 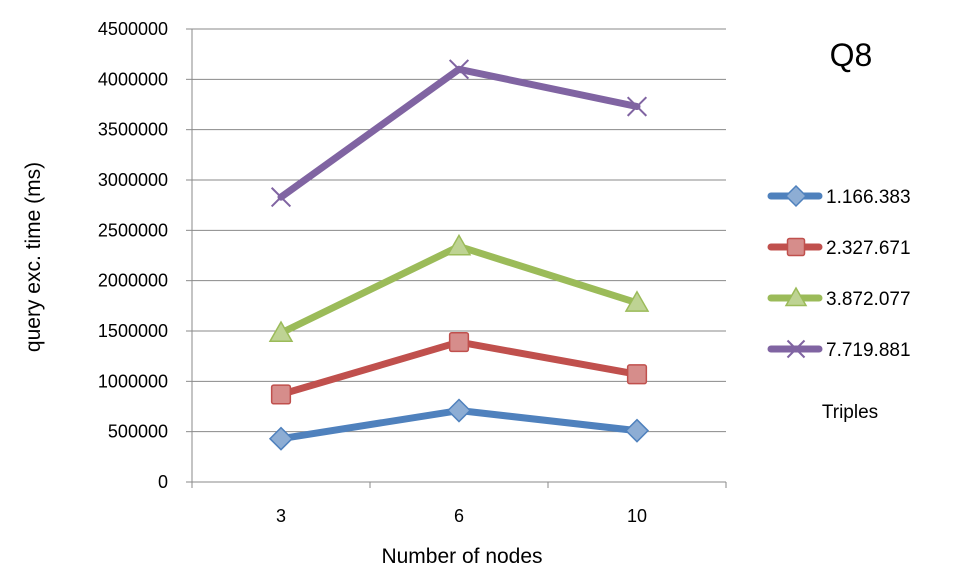 I want to click on y-tick-label: 3500000, so click(x=133, y=130).